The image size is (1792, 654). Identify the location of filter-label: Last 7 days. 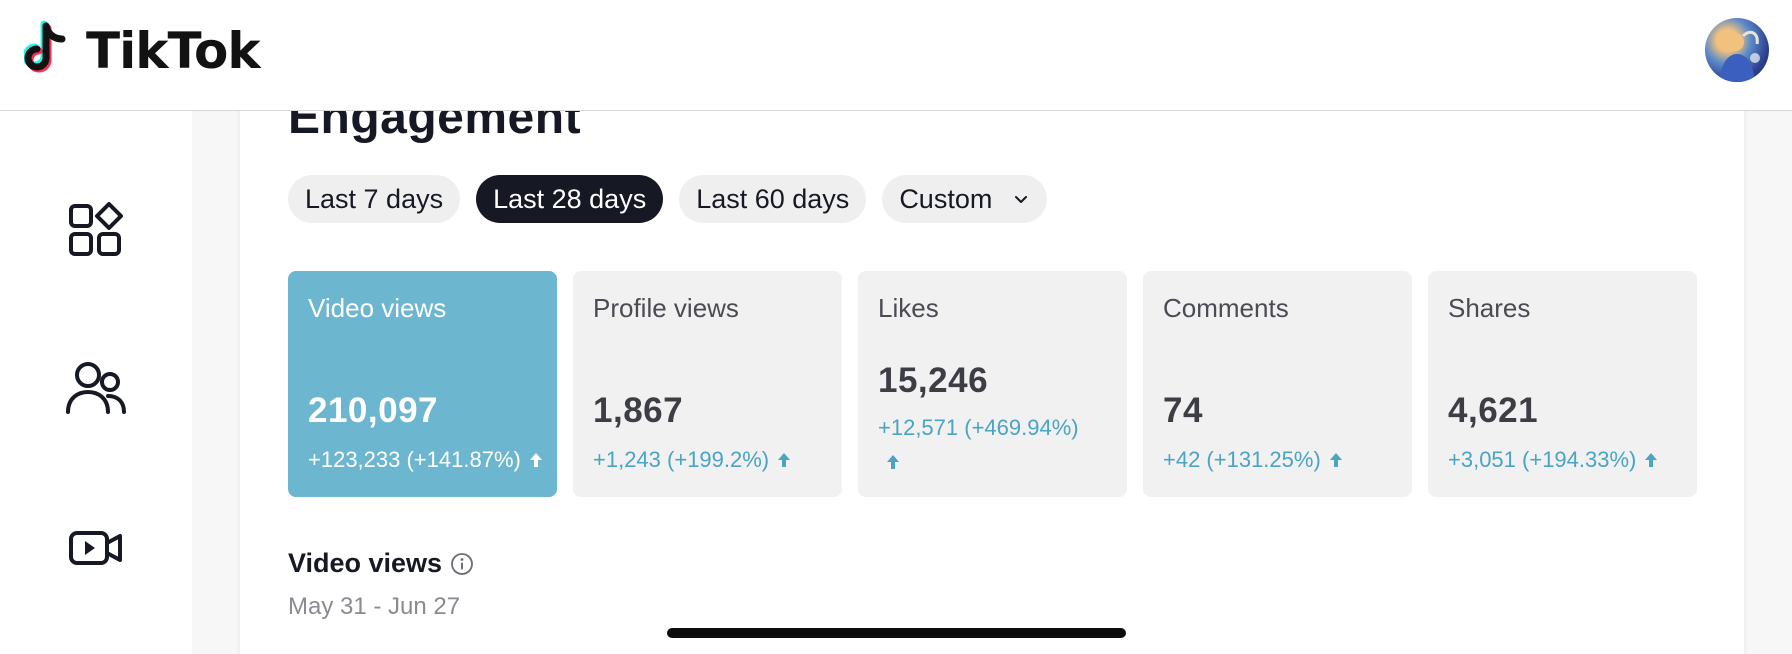
(374, 198).